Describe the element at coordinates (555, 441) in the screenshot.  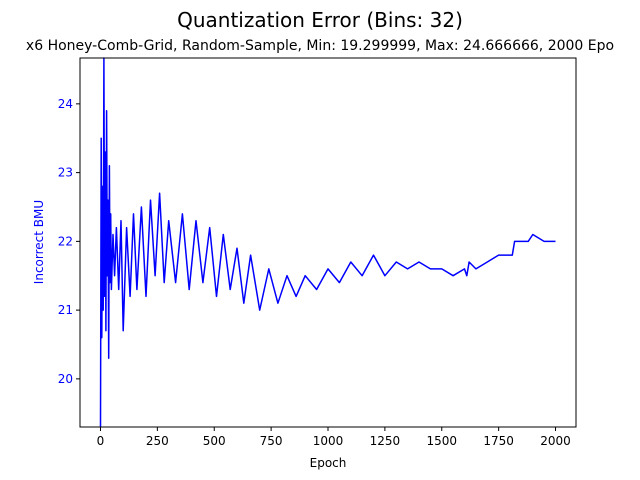
I see `x-tick-label: 2000` at that location.